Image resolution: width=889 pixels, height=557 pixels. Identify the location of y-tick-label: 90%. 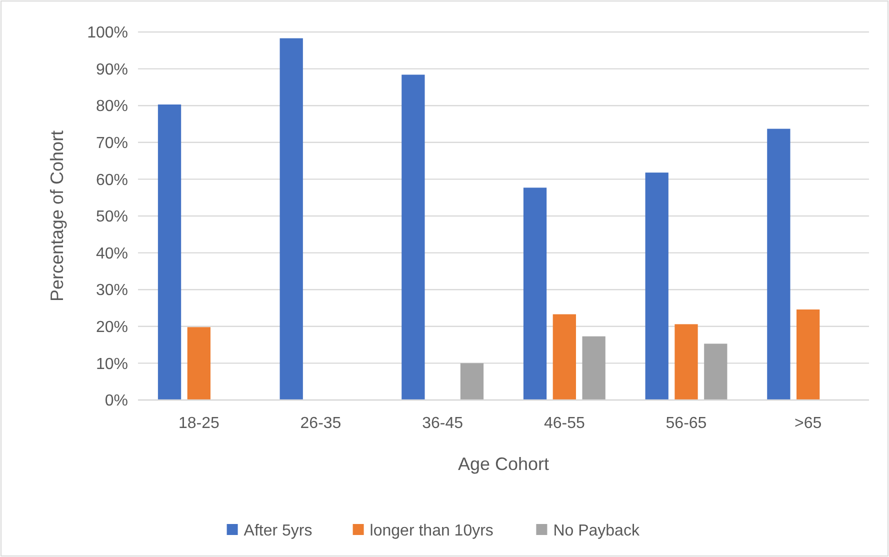
(112, 69).